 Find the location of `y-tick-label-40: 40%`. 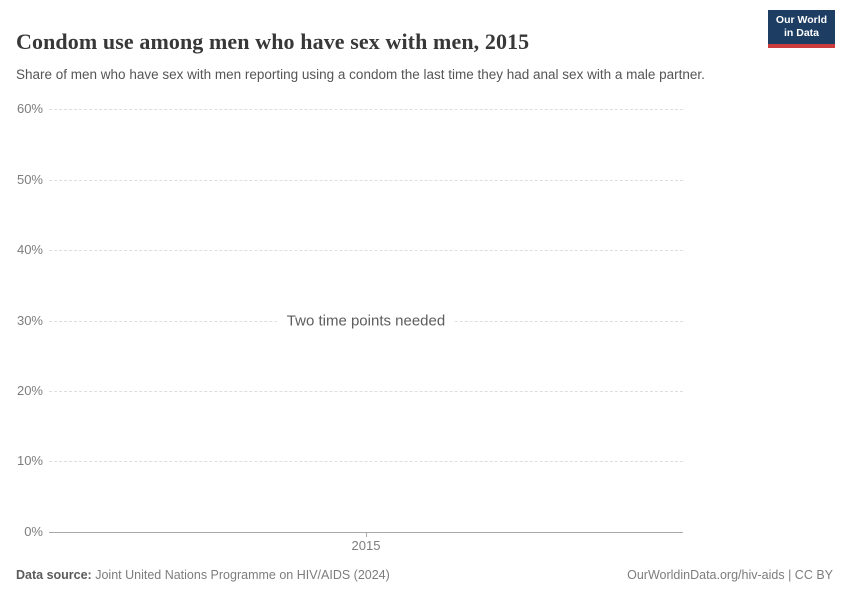

y-tick-label-40: 40% is located at coordinates (29, 249).